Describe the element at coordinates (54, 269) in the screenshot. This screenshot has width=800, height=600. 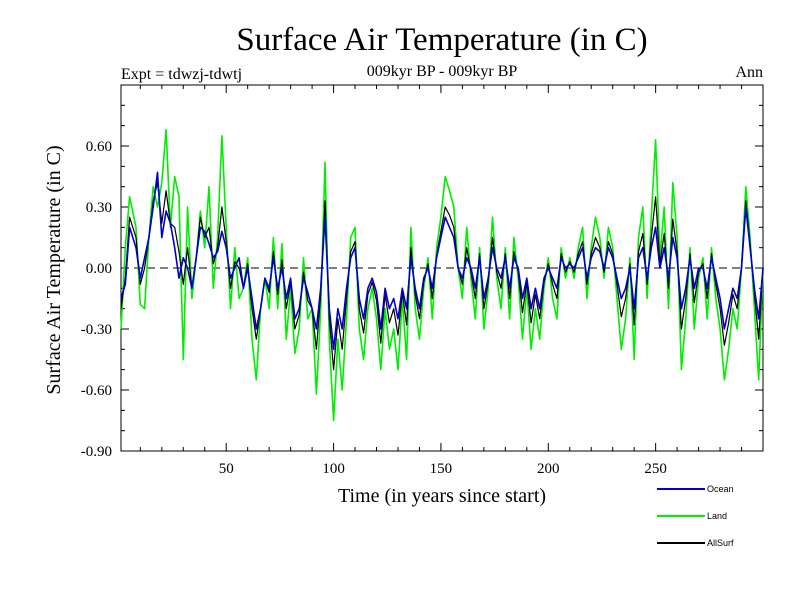
I see `y-axis-label: Surface Air Temperature (in C)` at that location.